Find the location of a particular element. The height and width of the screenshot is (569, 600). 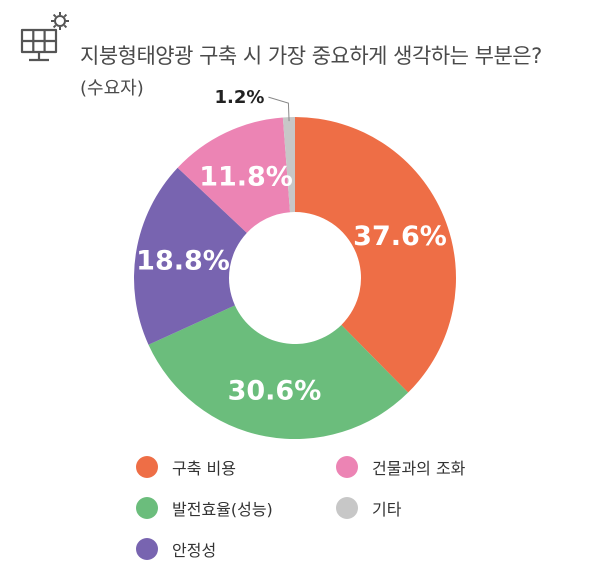

legend-item: 안정성 is located at coordinates (176, 549).